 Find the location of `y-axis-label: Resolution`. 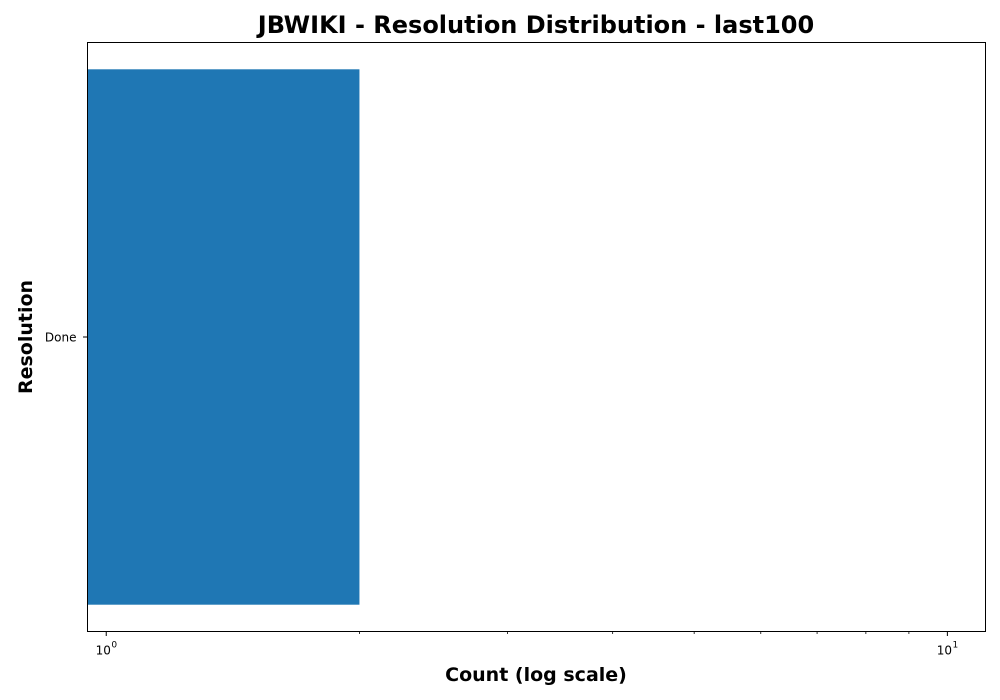

y-axis-label: Resolution is located at coordinates (26, 337).